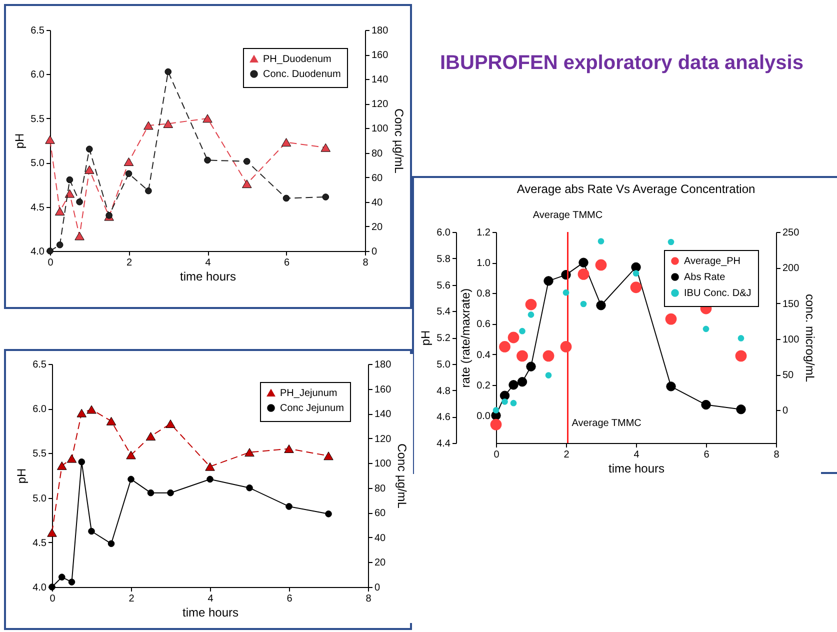 The height and width of the screenshot is (632, 837). Describe the element at coordinates (810, 338) in the screenshot. I see `y2-axis-title: conc. microg/mL` at that location.